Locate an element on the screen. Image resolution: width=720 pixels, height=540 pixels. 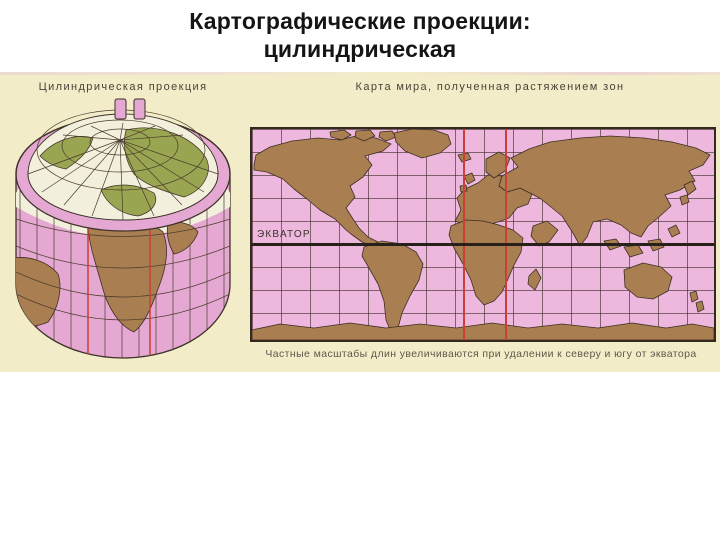
dome-eurasia is located at coordinates (166, 162).